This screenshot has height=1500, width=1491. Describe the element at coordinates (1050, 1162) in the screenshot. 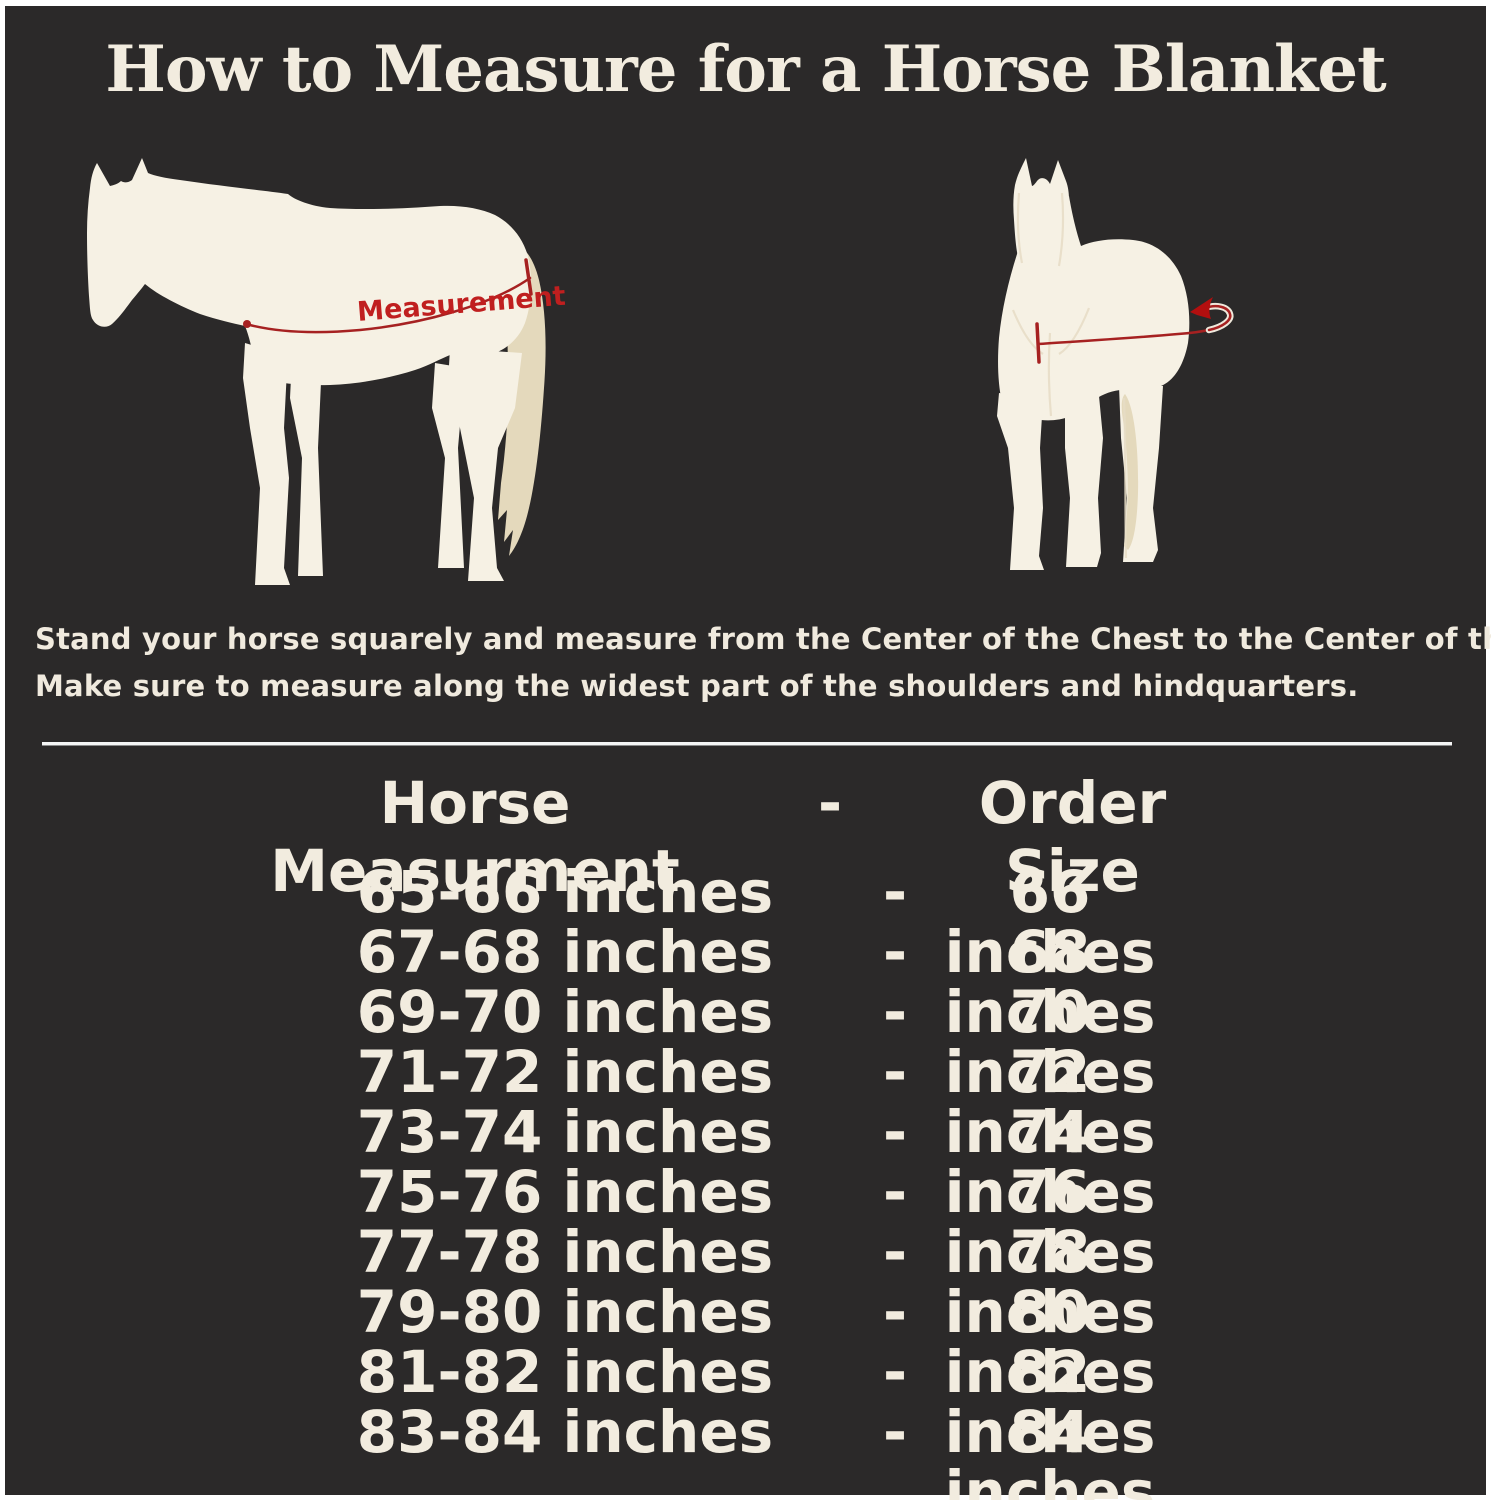

I see `order-size-cell: 74 inches` at that location.